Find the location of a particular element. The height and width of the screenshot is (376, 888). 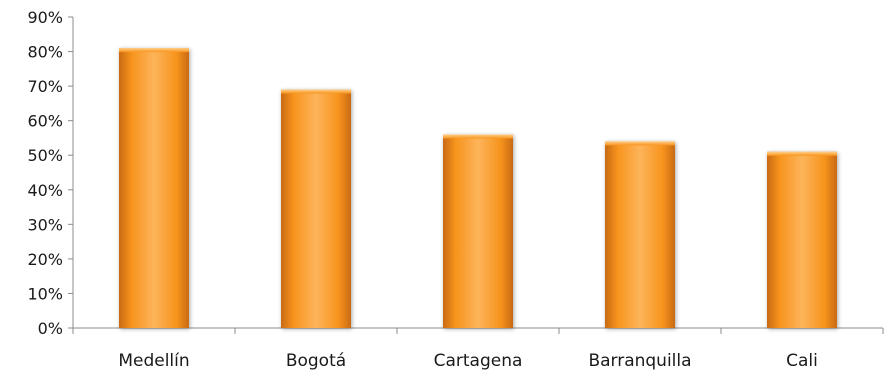

x-tick-label: Bogotá is located at coordinates (316, 361).